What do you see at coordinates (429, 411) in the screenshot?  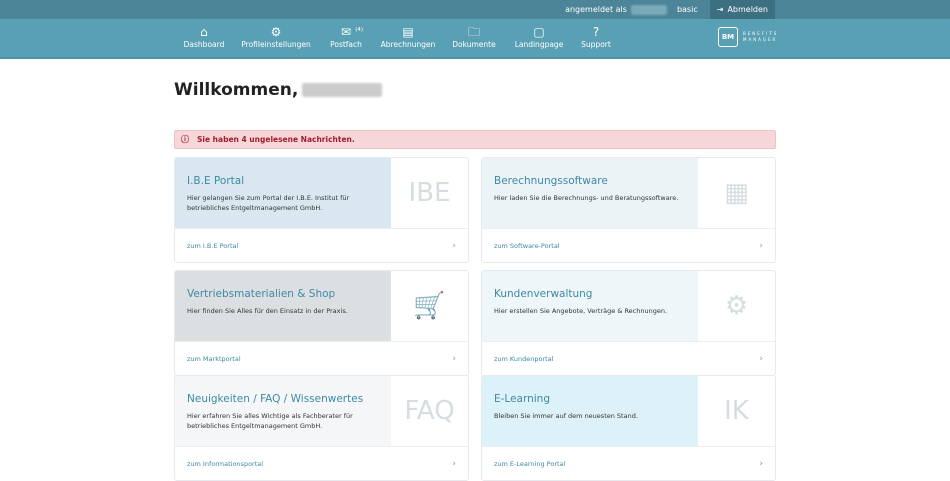 I see `card-illustration-icon: FAQ` at bounding box center [429, 411].